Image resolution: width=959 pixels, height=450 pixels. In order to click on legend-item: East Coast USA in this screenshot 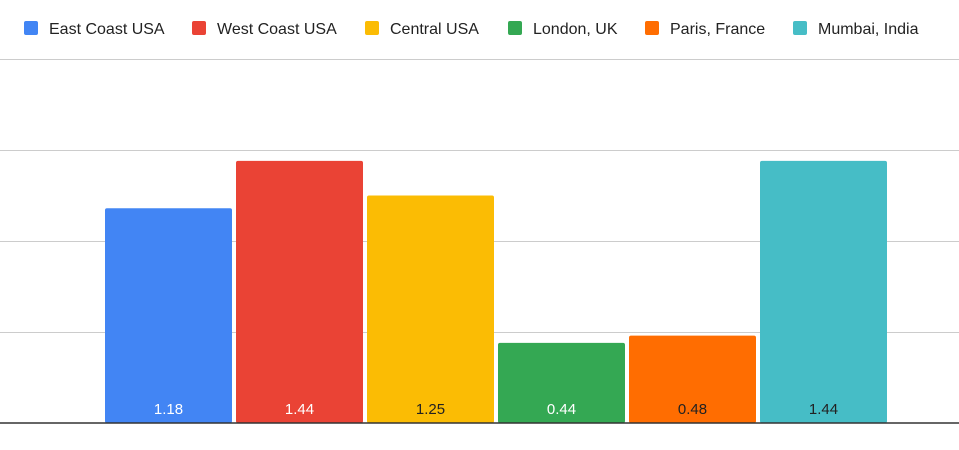, I will do `click(94, 29)`.